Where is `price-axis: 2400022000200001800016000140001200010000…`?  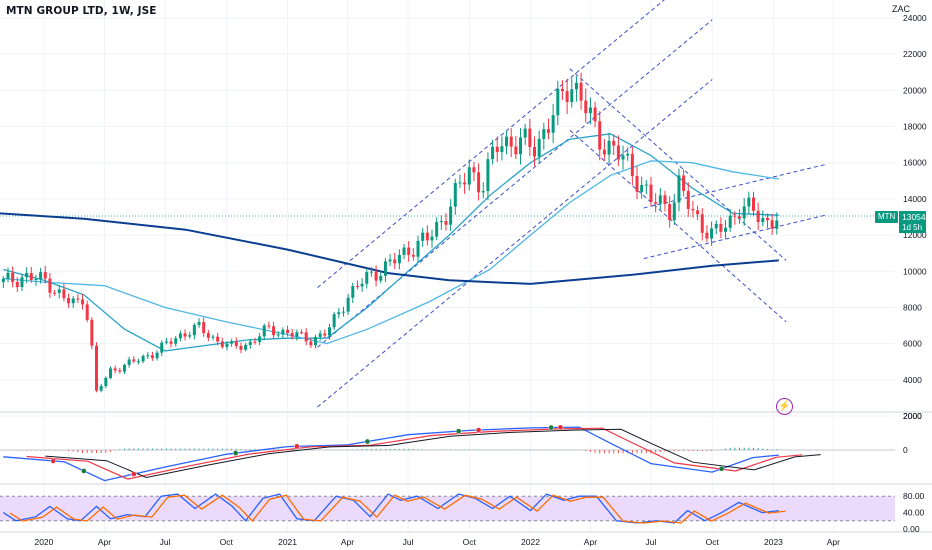
price-axis: 2400022000200001800016000140001200010000… is located at coordinates (915, 273).